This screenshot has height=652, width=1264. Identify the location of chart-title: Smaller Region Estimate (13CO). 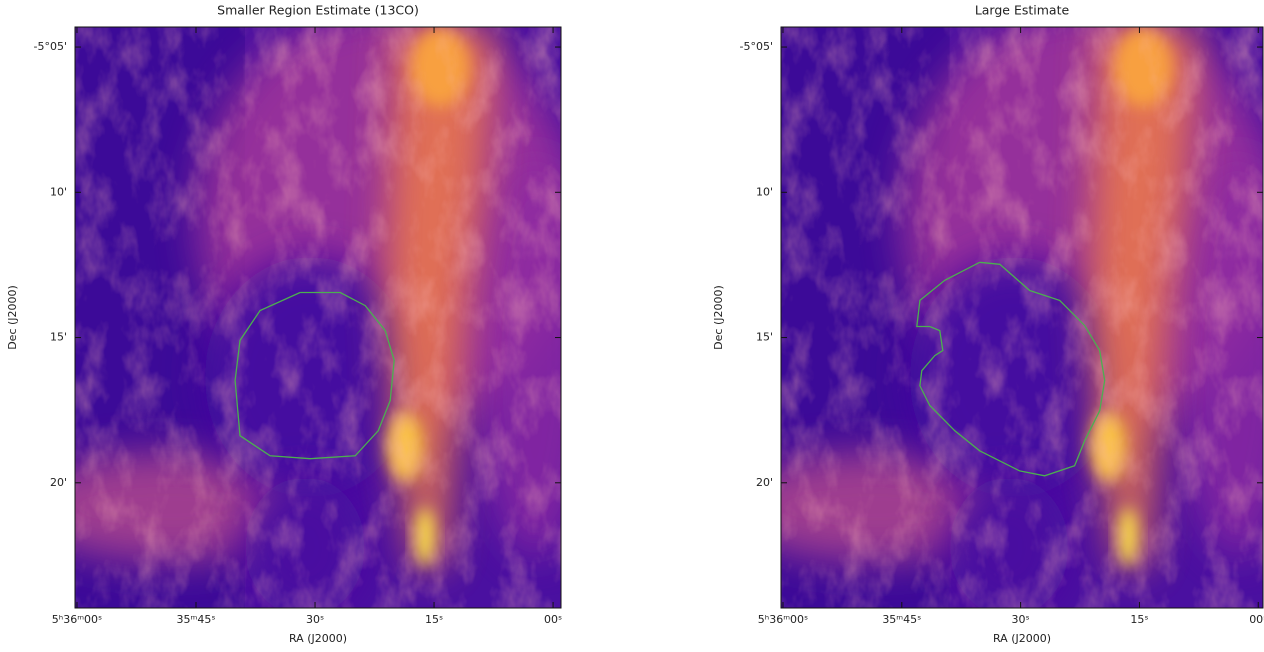
(318, 10).